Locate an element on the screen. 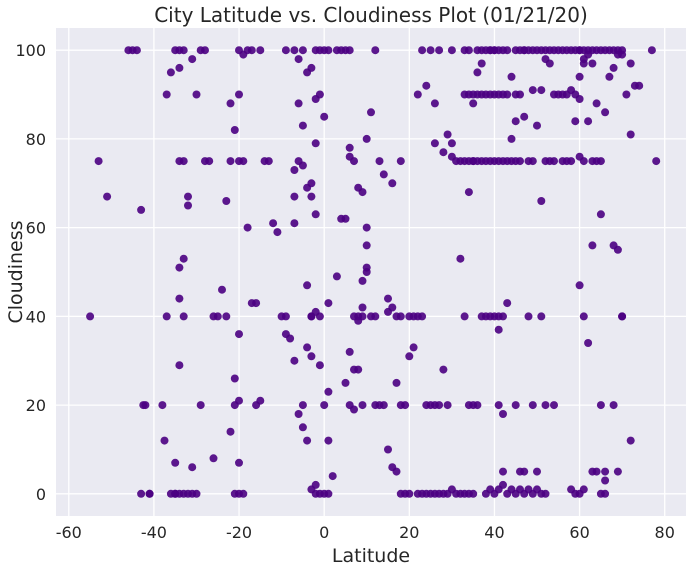 The height and width of the screenshot is (572, 695). x-axis-tick-labels: -60 -40 -20 0 20 40 60 80 is located at coordinates (365, 532).